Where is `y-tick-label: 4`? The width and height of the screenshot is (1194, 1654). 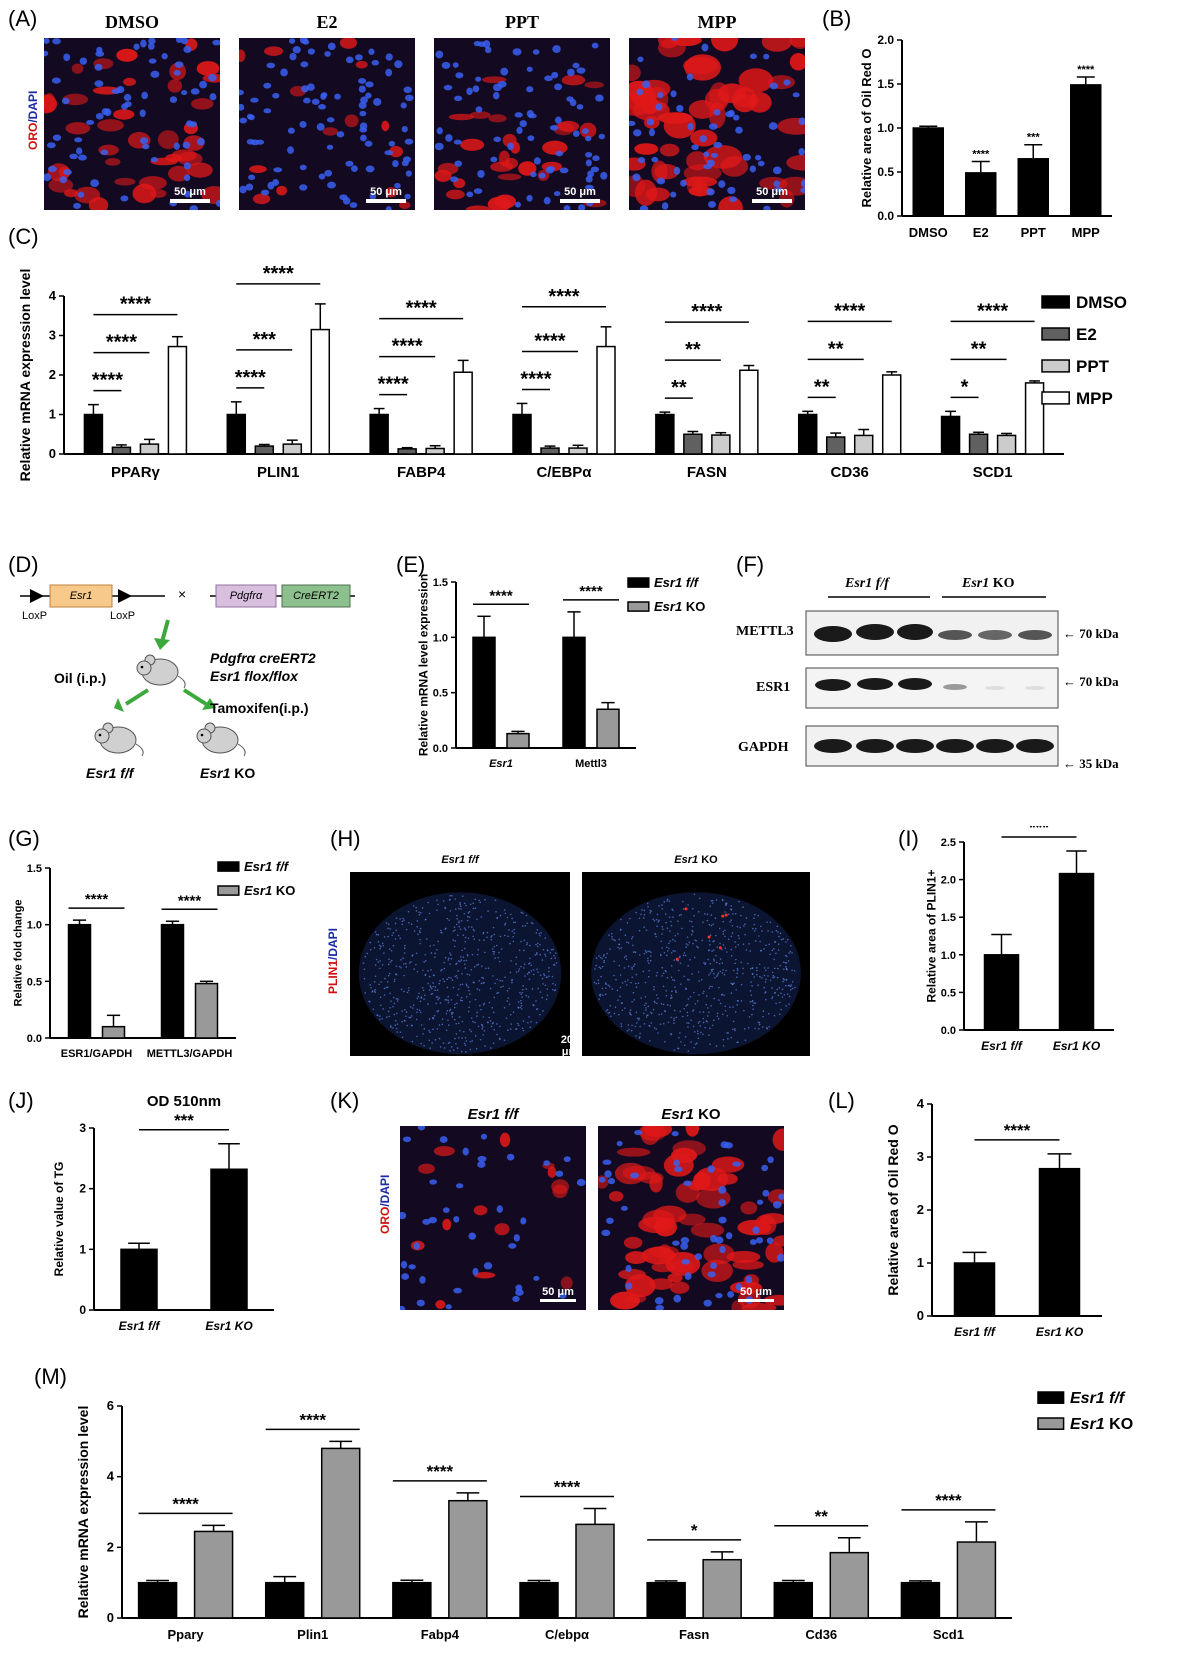 y-tick-label: 4 is located at coordinates (921, 1103).